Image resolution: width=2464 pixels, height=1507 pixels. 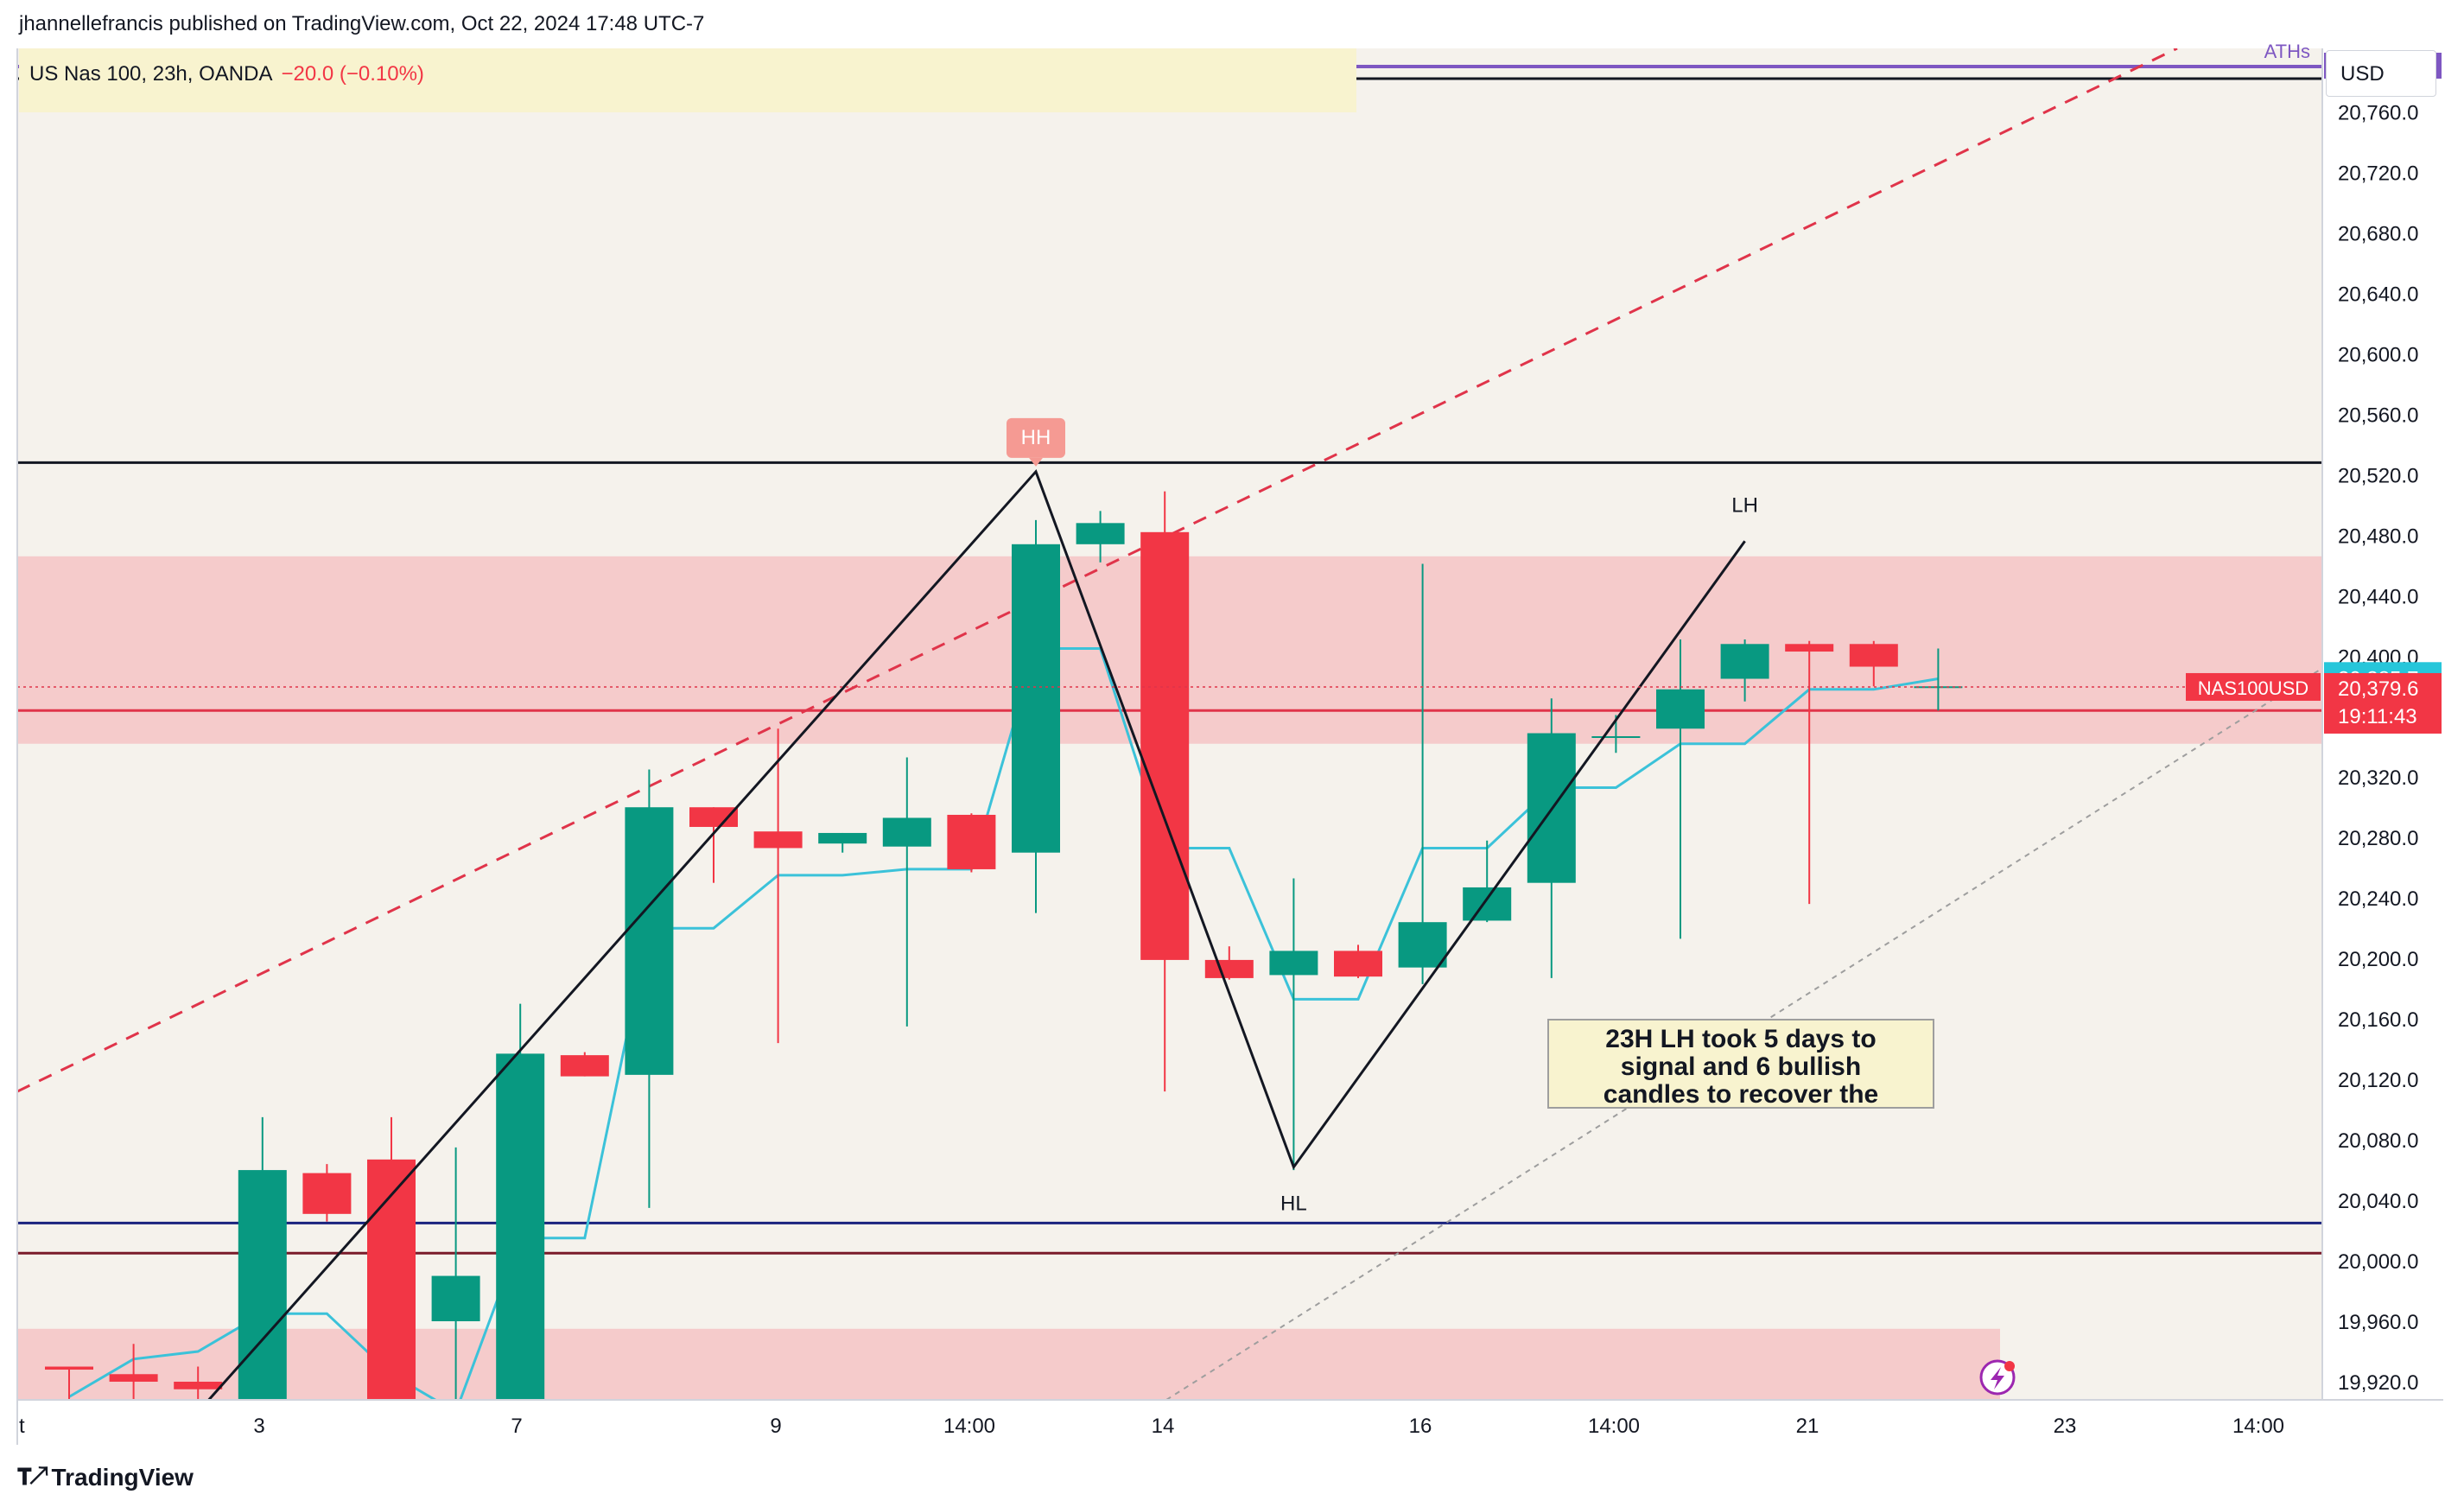 I want to click on x-tick-label: t, so click(x=22, y=1426).